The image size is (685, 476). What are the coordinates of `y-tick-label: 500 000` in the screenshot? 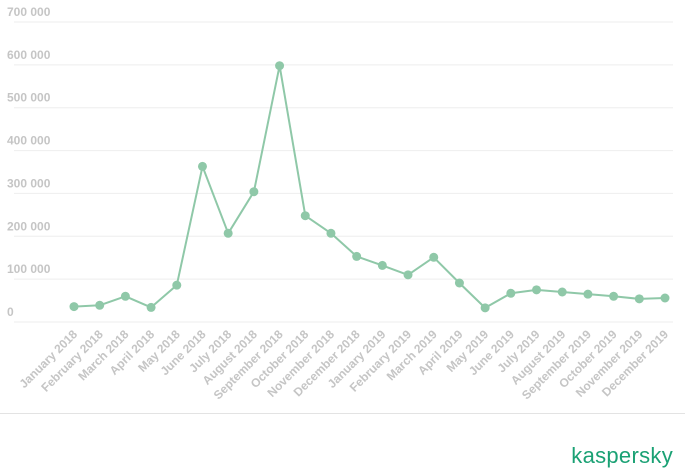 It's located at (29, 98).